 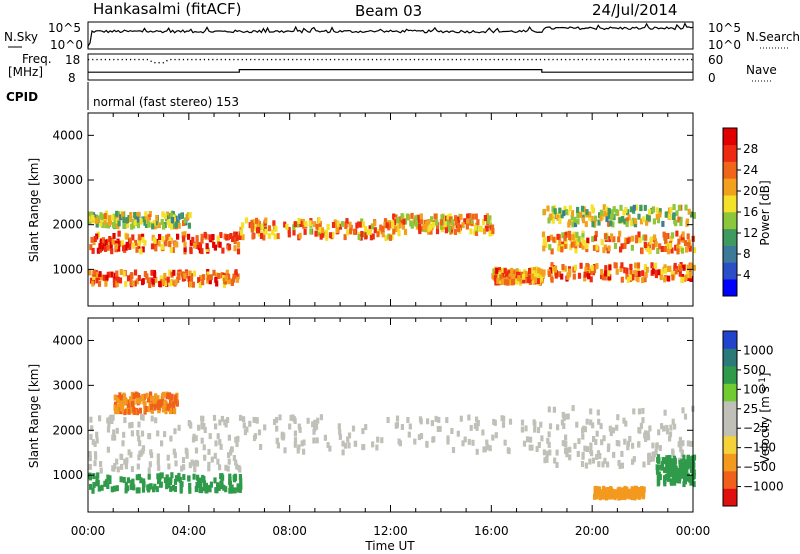 I want to click on colorbar-tick-label: −25, so click(x=755, y=428).